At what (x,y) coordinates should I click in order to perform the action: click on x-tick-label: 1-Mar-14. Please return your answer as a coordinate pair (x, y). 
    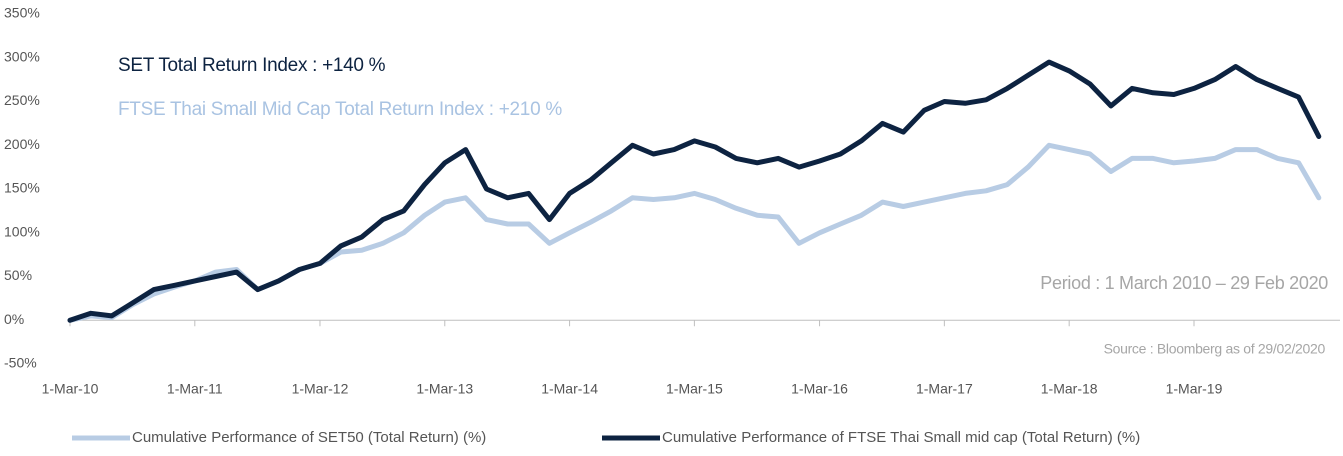
    Looking at the image, I should click on (569, 389).